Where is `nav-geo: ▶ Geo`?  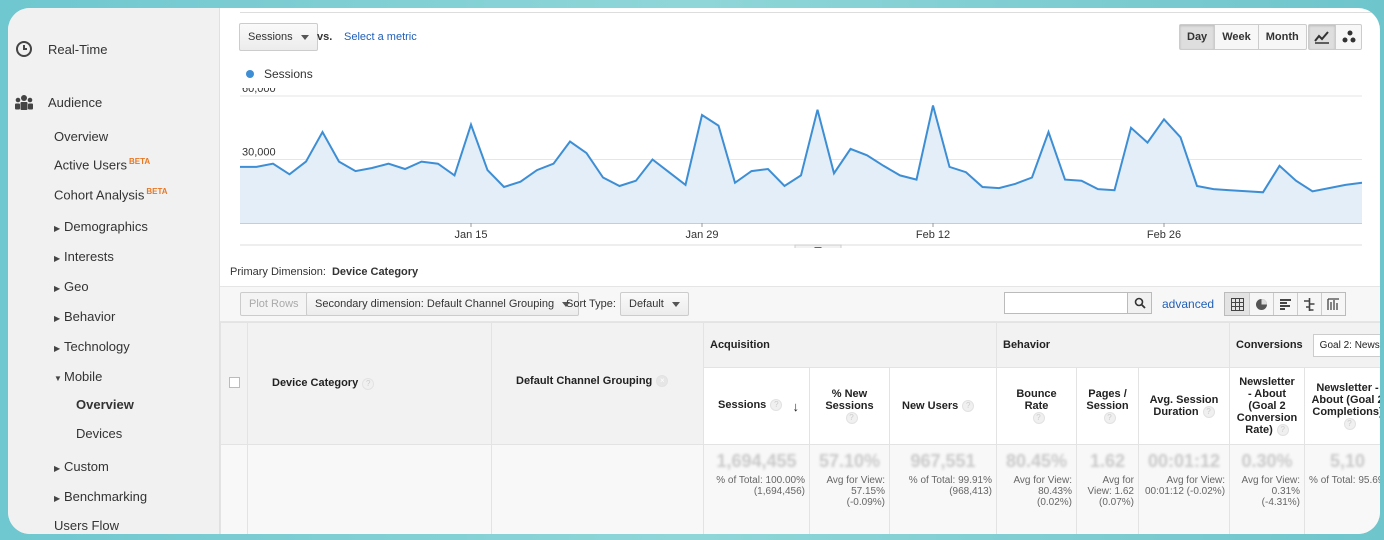 nav-geo: ▶ Geo is located at coordinates (71, 286).